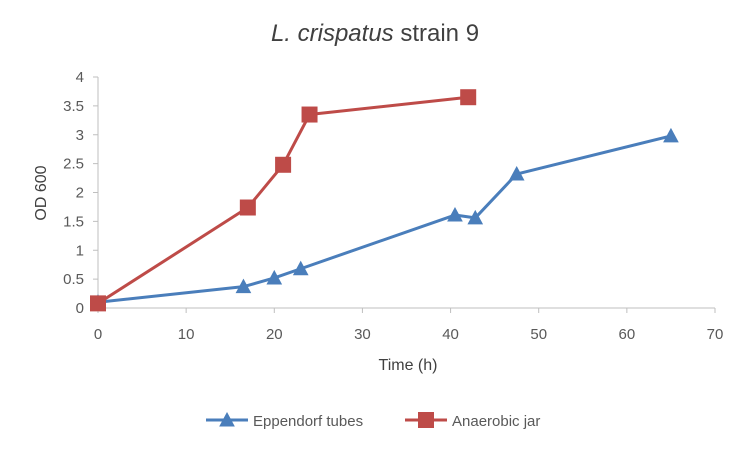 The image size is (750, 450). Describe the element at coordinates (332, 33) in the screenshot. I see `chart-title-italic: L. crispatus` at that location.